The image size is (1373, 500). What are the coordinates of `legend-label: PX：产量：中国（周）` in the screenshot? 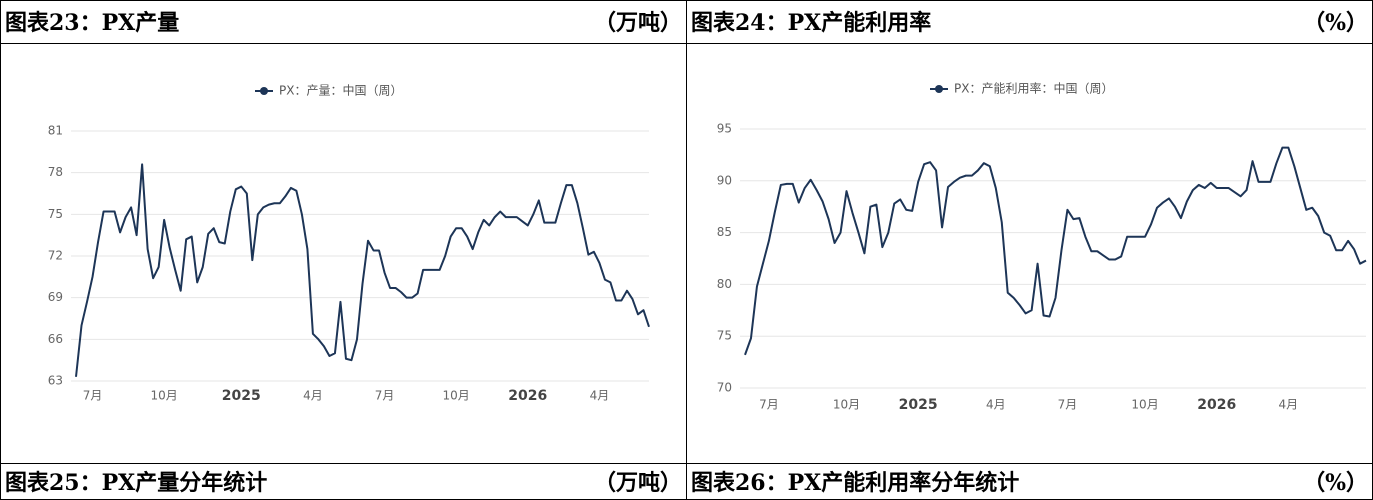 It's located at (340, 90).